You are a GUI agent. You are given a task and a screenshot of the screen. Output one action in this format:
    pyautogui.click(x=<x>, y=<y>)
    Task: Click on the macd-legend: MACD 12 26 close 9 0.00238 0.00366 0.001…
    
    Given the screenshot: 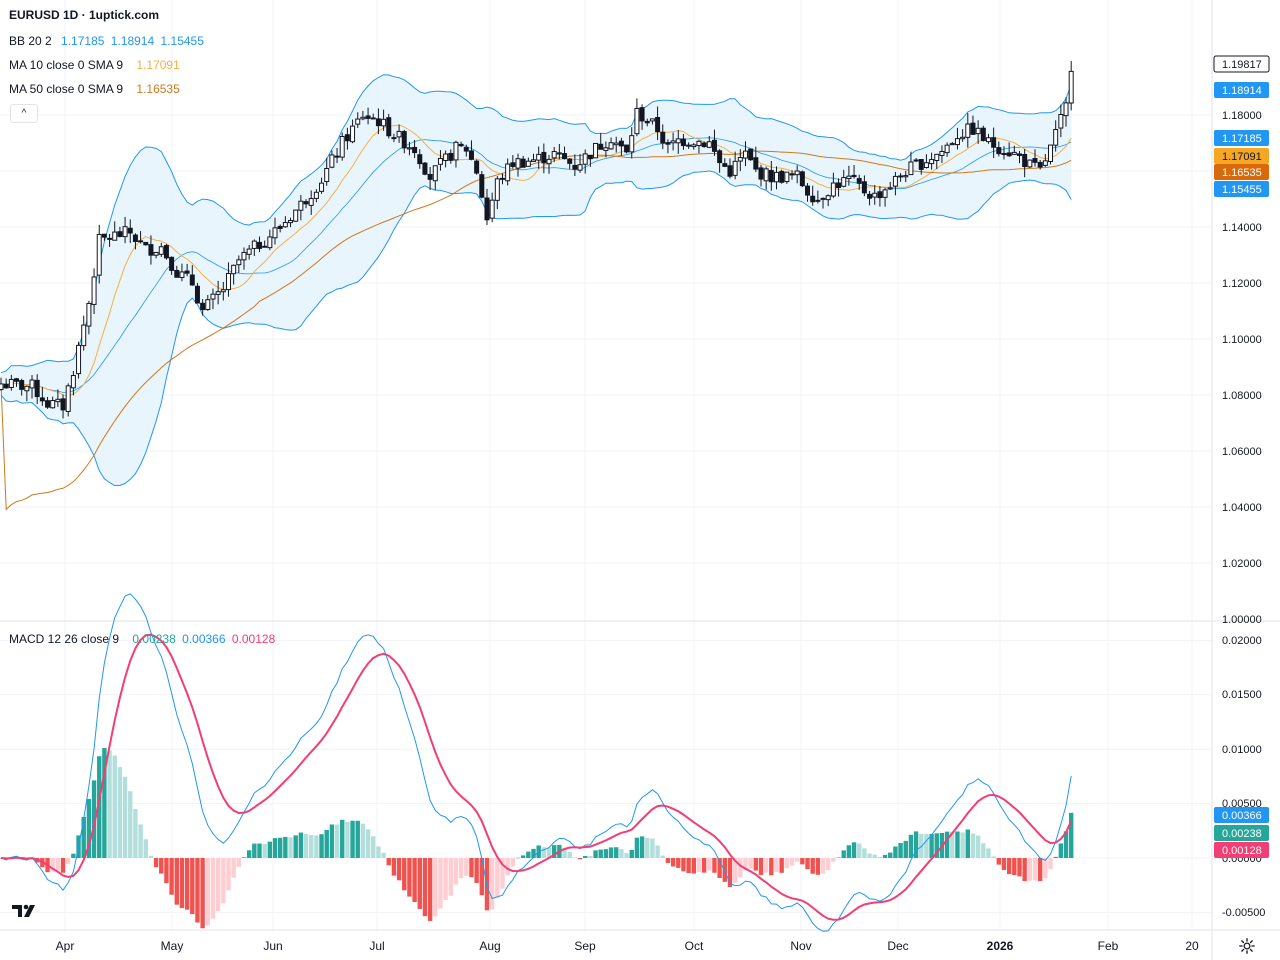 What is the action you would take?
    pyautogui.click(x=142, y=639)
    